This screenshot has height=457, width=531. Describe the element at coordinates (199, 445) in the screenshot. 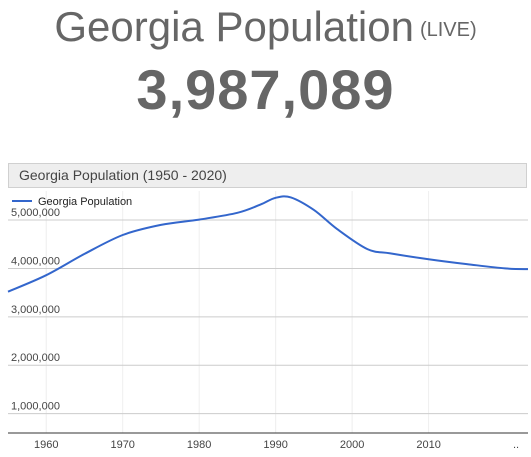

I see `x-tick-label: 1980` at that location.